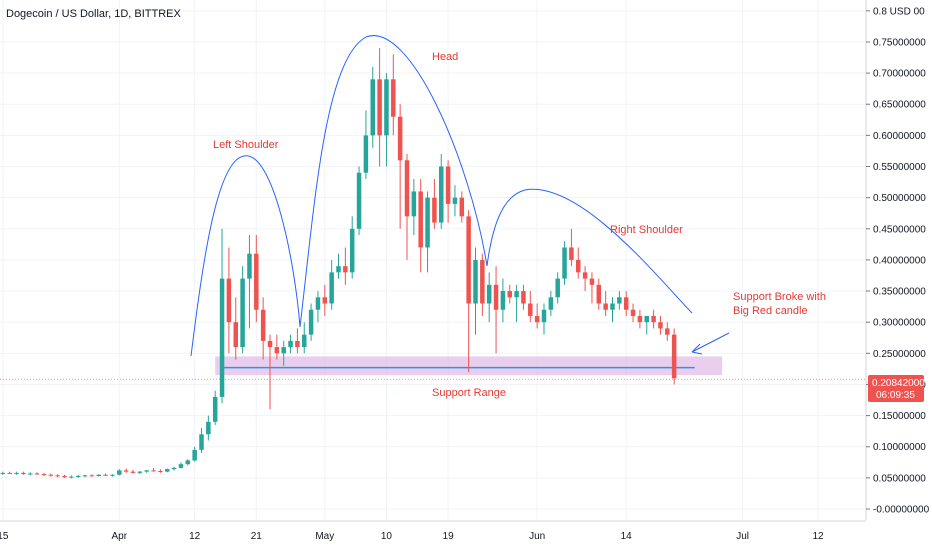 Image resolution: width=932 pixels, height=550 pixels. I want to click on right-shoulder-arc, so click(589, 251).